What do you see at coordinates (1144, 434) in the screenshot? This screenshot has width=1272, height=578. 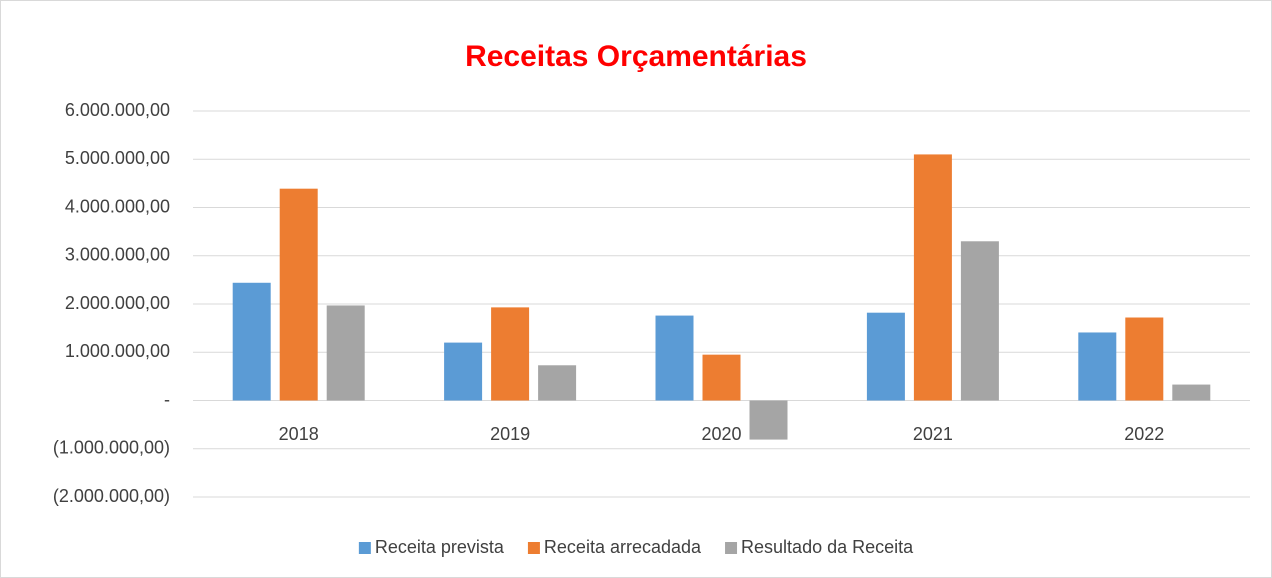 I see `x-tick-label: 2022` at bounding box center [1144, 434].